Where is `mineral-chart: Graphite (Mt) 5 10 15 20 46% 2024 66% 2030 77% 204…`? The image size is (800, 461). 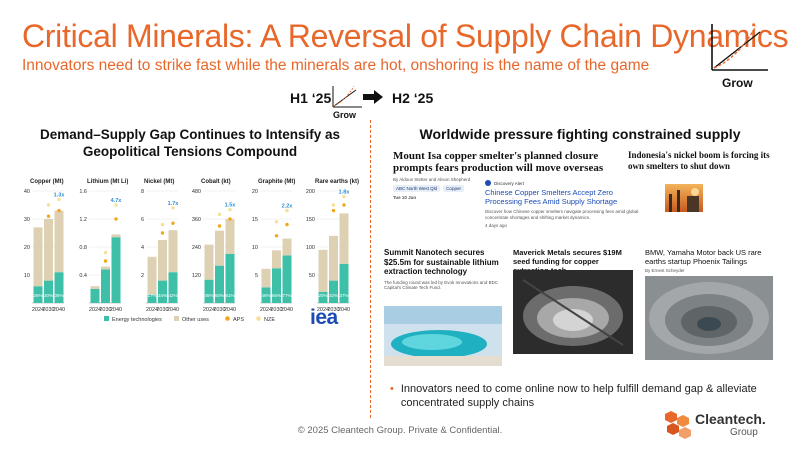
mineral-chart: Graphite (Mt) 5 10 15 20 46% 2024 66% 2030 77% 204… is located at coordinates (273, 246).